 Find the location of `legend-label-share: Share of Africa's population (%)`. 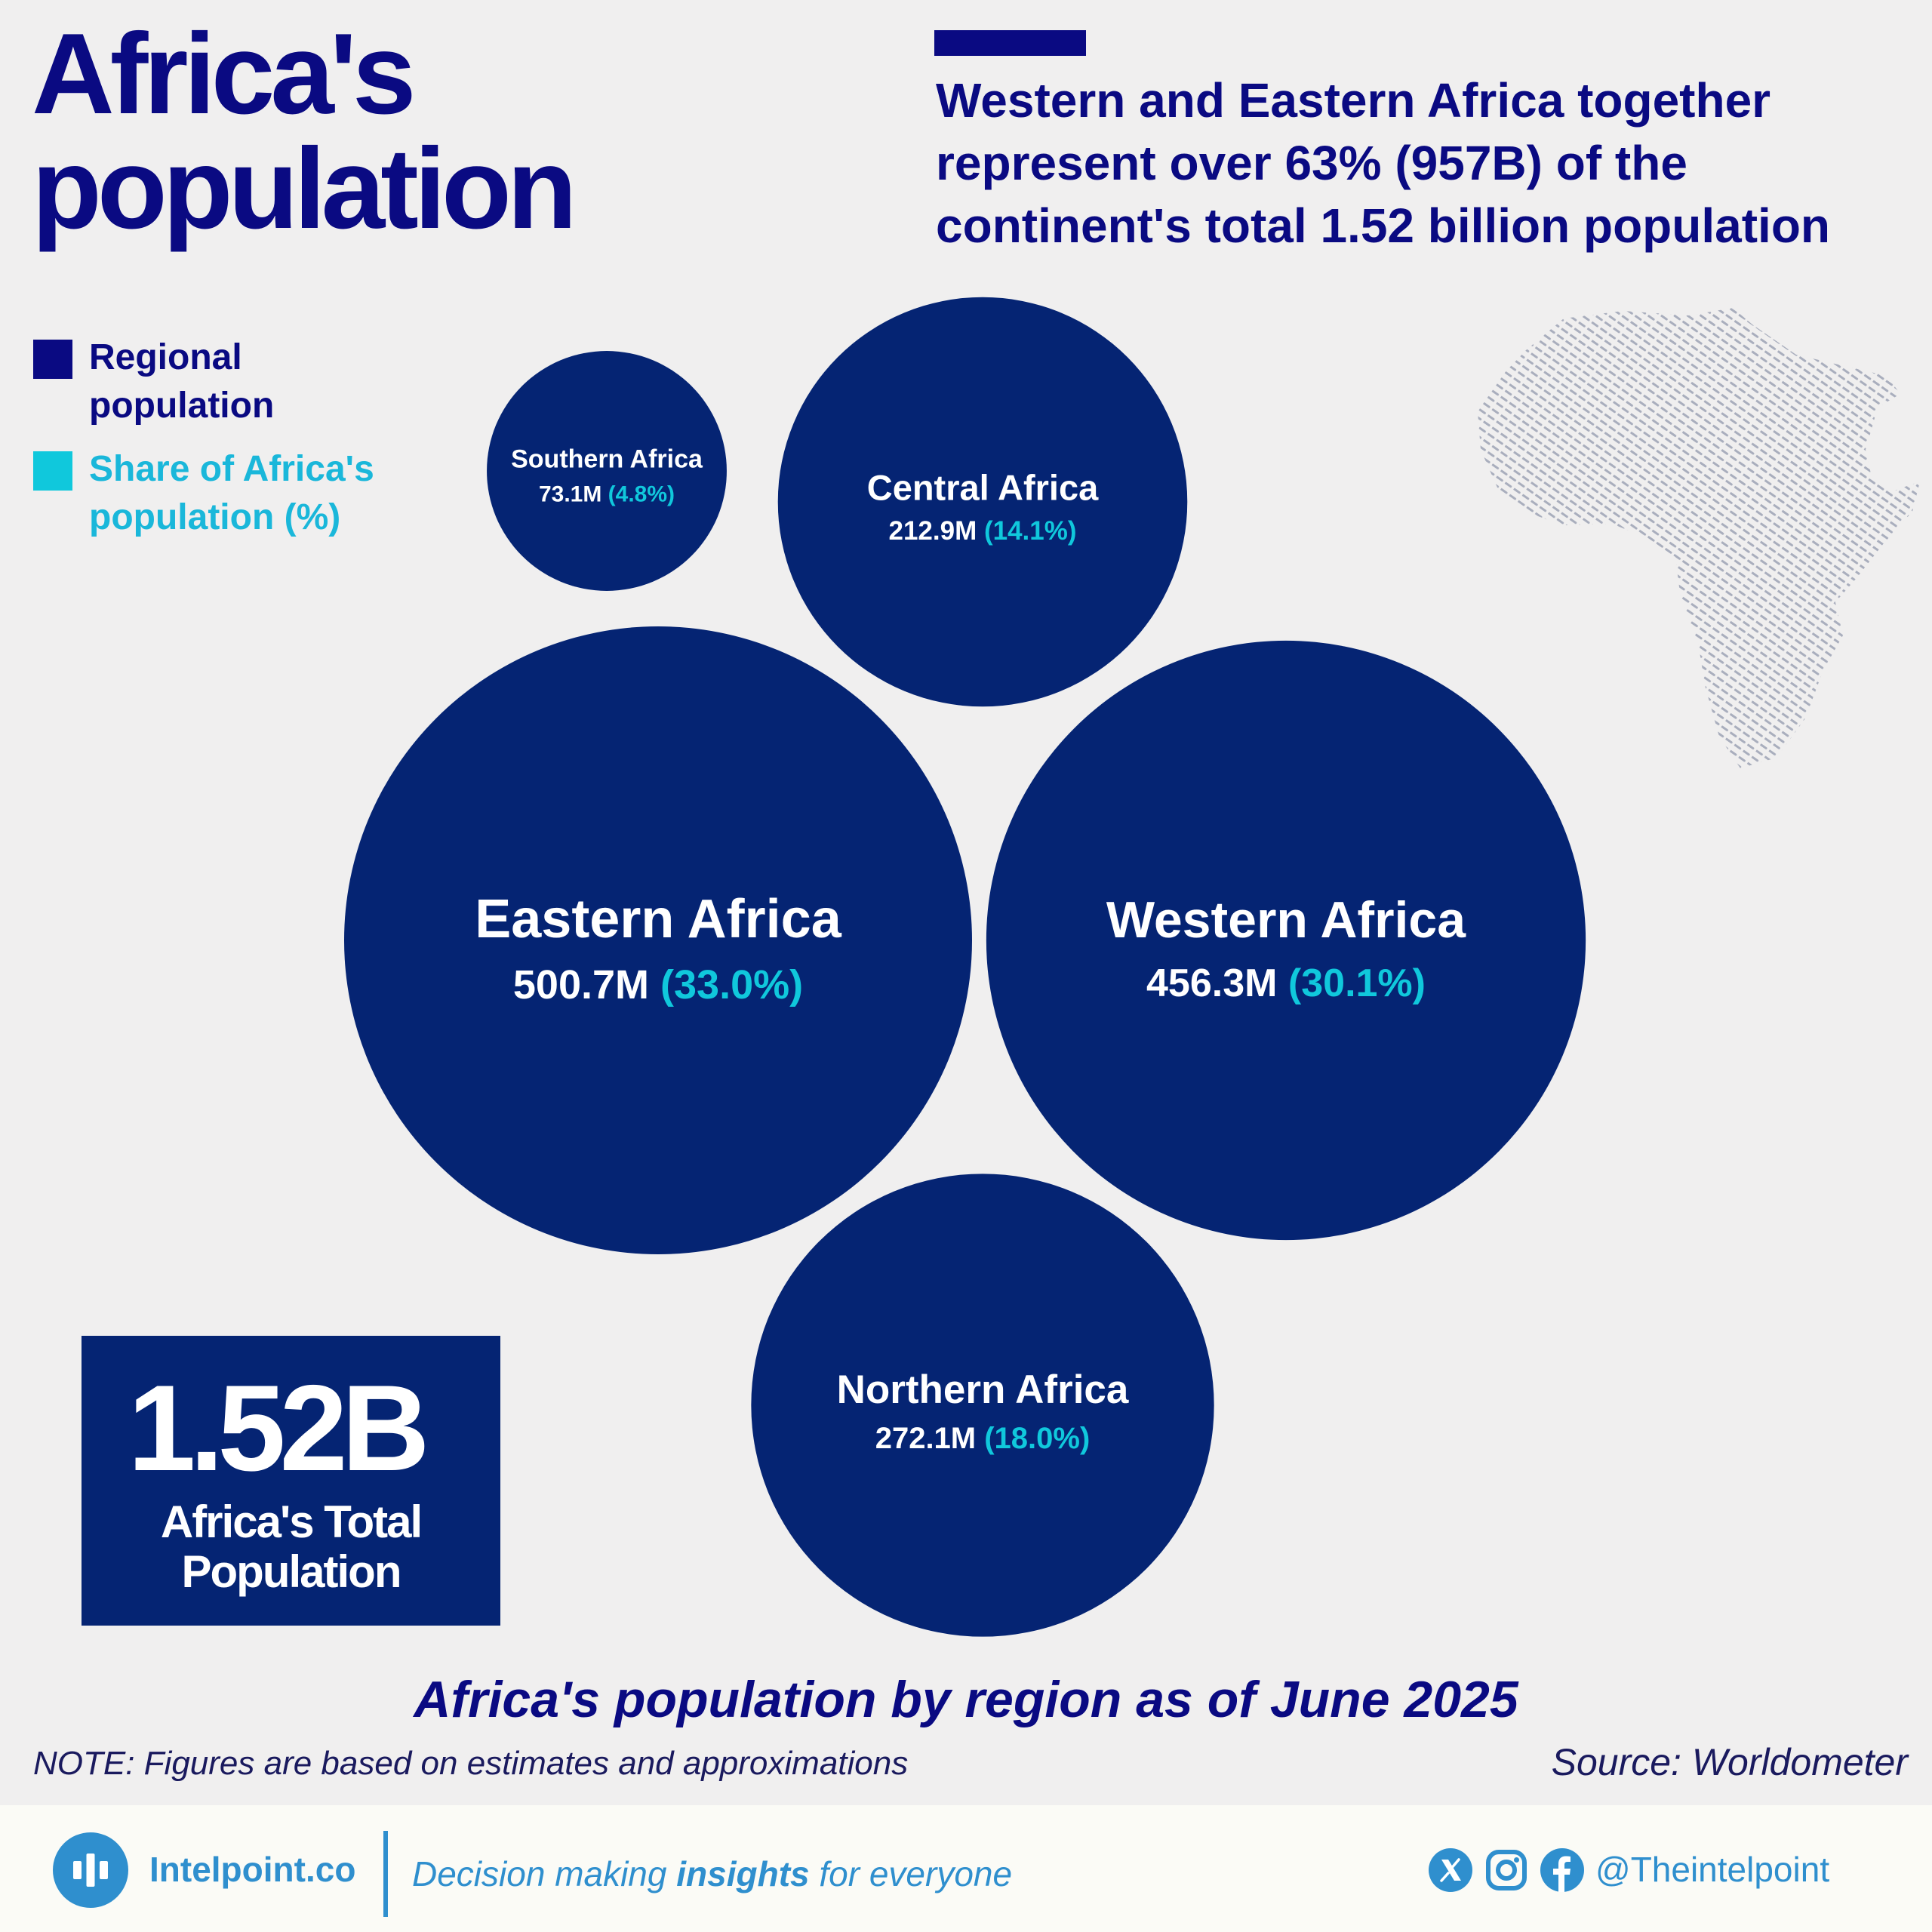

legend-label-share: Share of Africa's population (%) is located at coordinates (231, 493).